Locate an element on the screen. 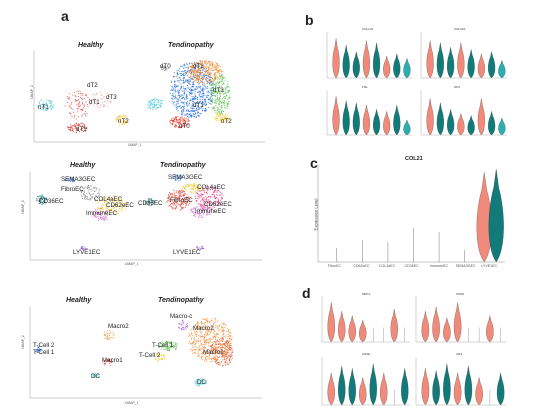 Image resolution: width=556 pixels, height=416 pixels. row1-tend-nT2 is located at coordinates (222, 118).